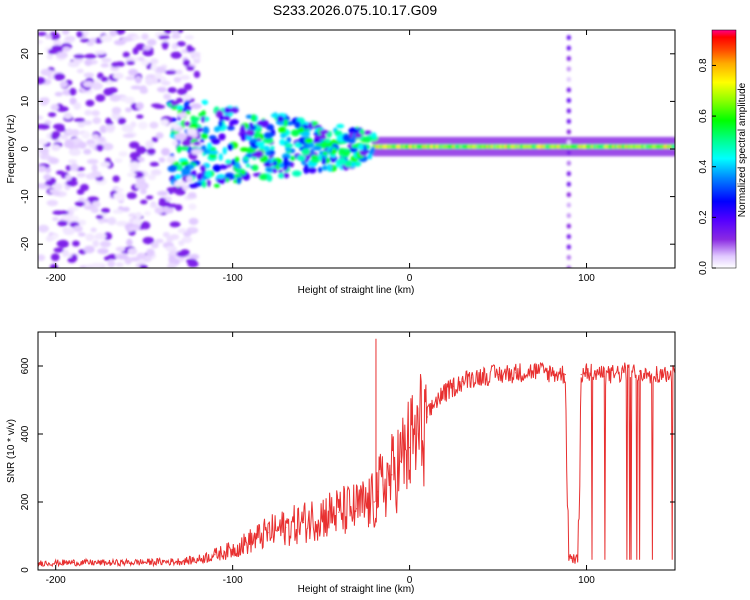 This screenshot has width=750, height=600. What do you see at coordinates (703, 217) in the screenshot?
I see `colorbar-tick-label: 0.2` at bounding box center [703, 217].